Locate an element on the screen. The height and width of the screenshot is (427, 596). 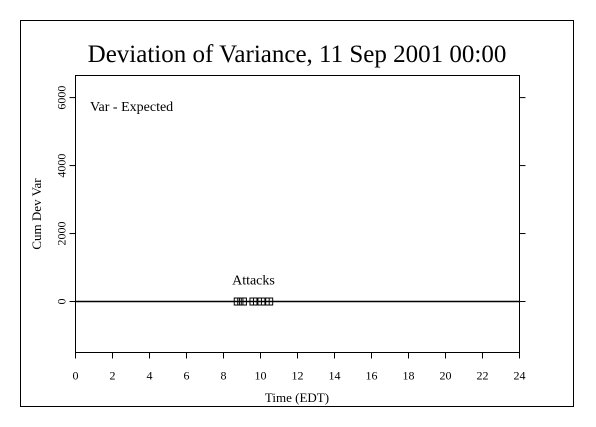
x-tick-label: 8 is located at coordinates (224, 376).